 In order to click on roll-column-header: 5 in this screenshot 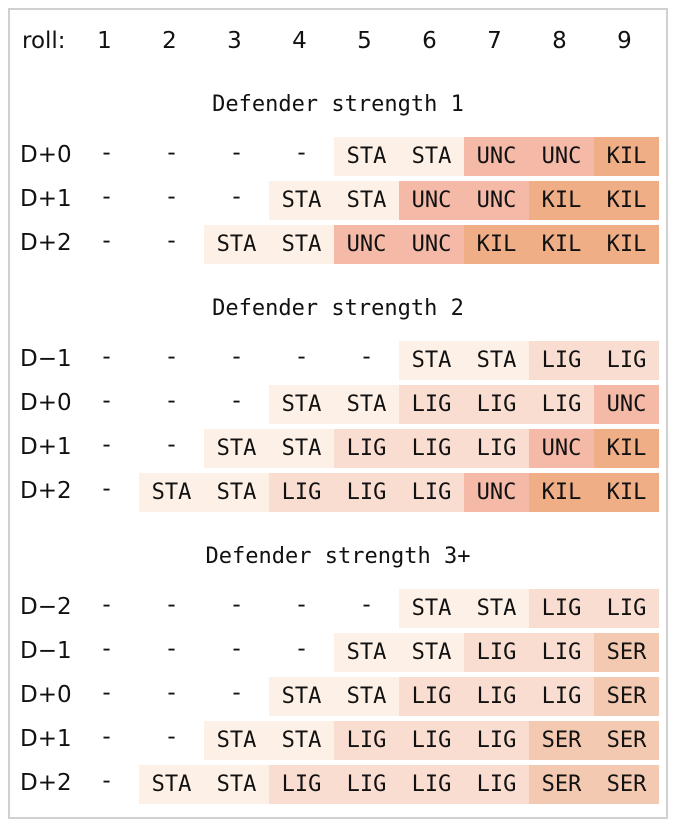, I will do `click(364, 41)`.